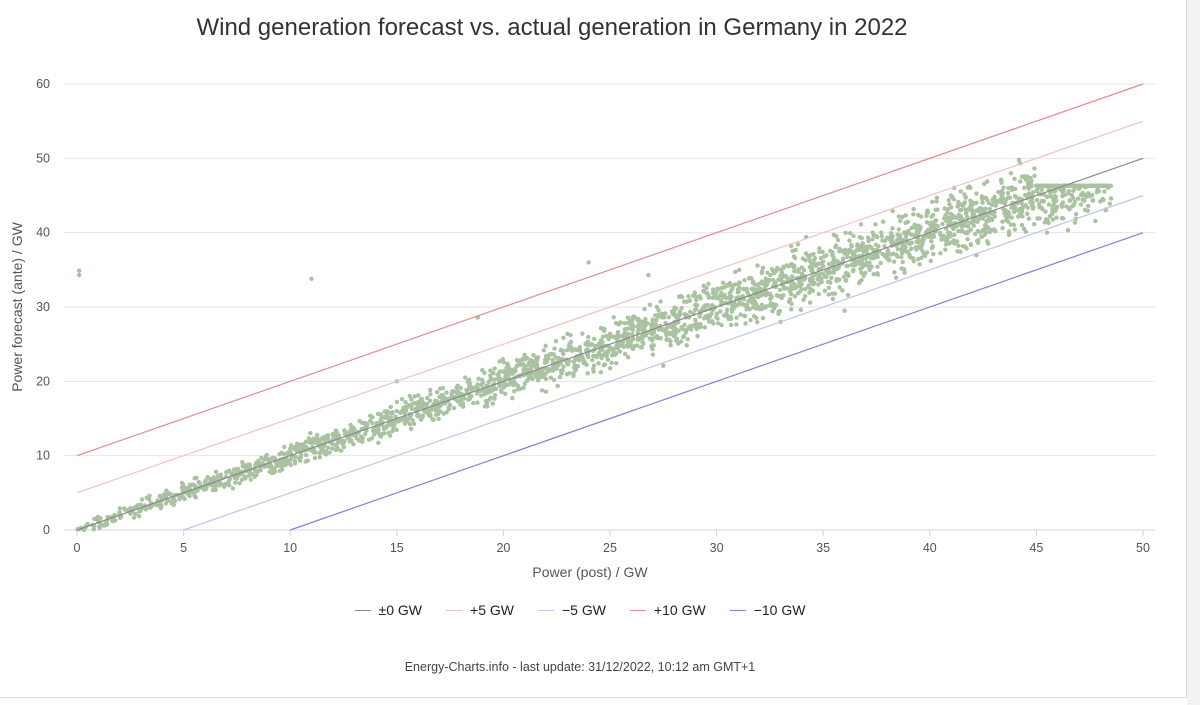  I want to click on legend-label: +5 GW, so click(492, 610).